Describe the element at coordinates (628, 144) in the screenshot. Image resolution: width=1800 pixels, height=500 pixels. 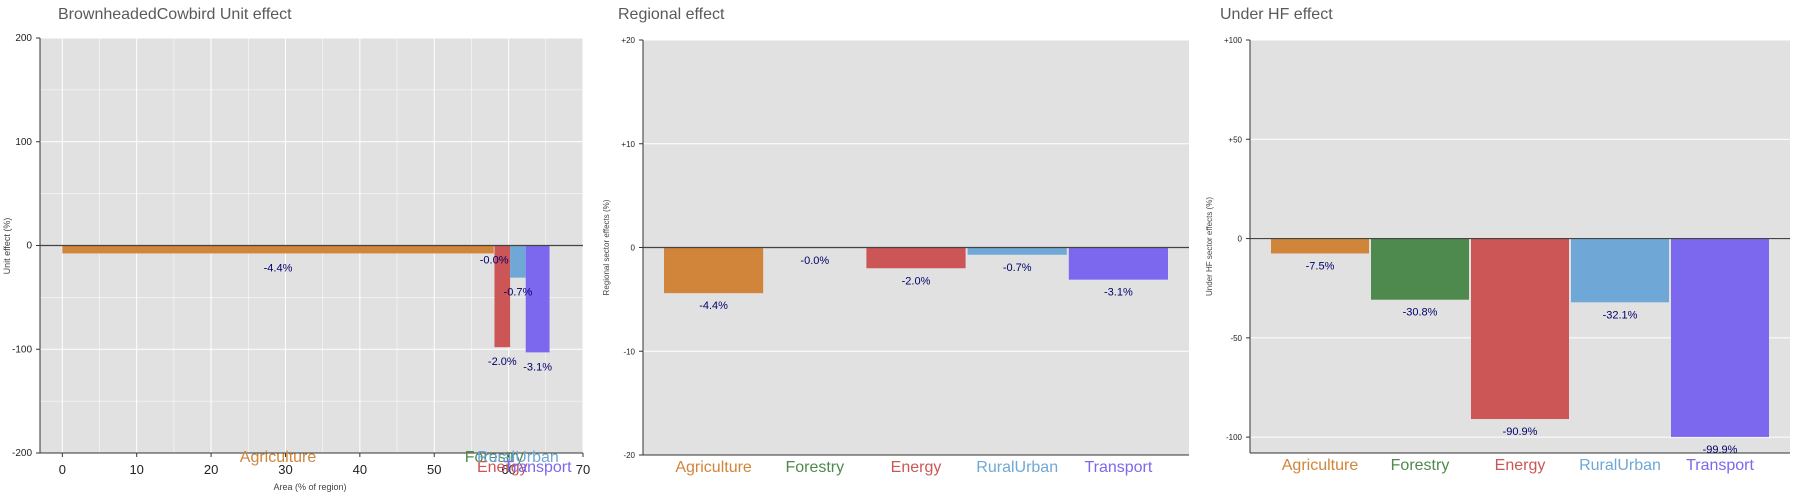
I see `y-tick-label: +10` at that location.